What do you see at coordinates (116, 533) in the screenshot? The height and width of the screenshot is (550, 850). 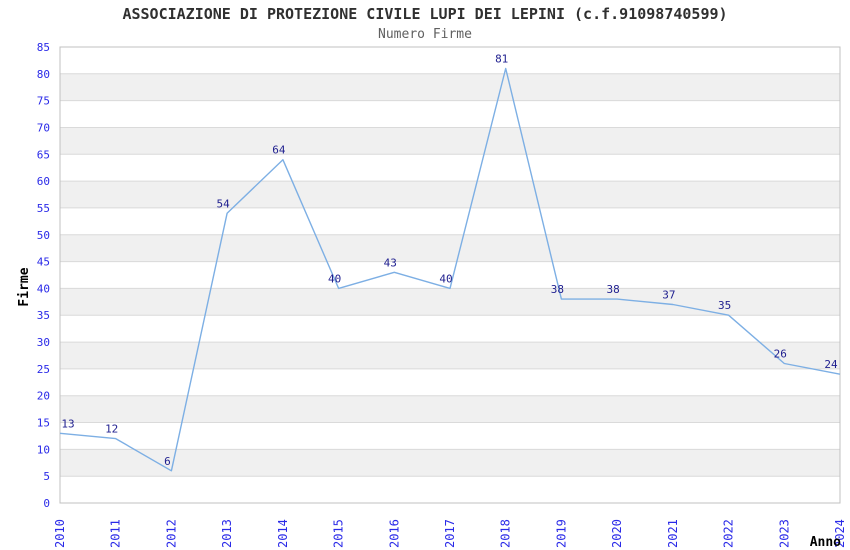 I see `svg-text: 2011` at bounding box center [116, 533].